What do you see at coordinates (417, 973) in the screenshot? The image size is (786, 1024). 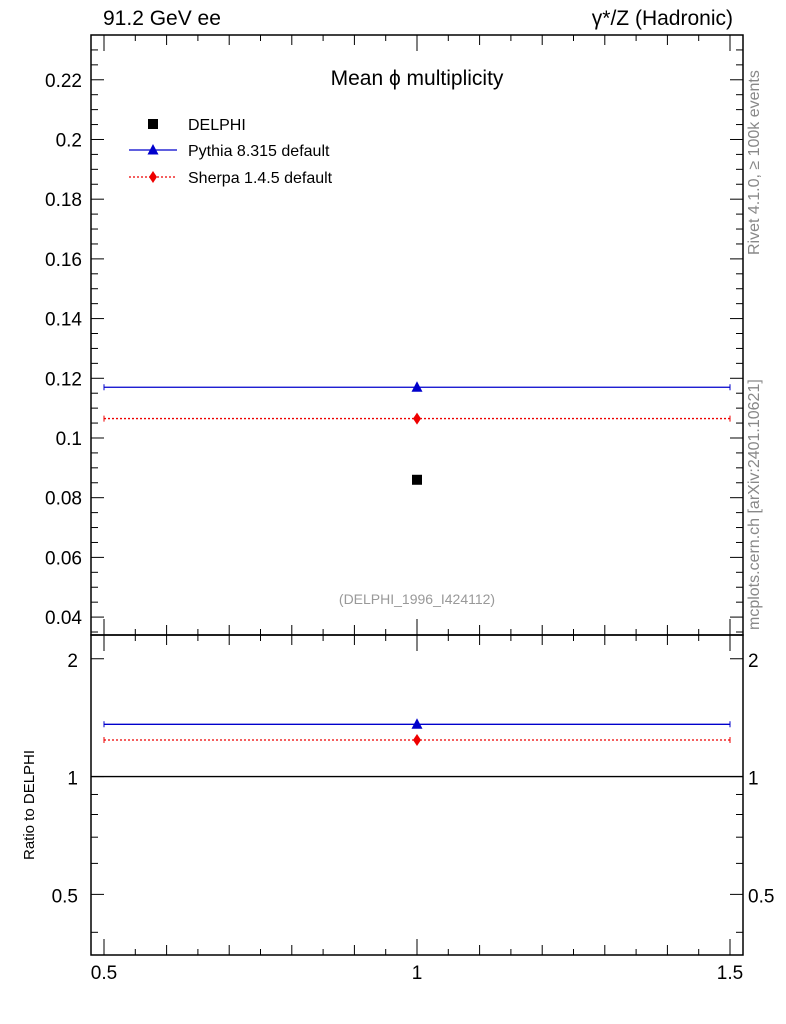 I see `x-tick-label: 1` at bounding box center [417, 973].